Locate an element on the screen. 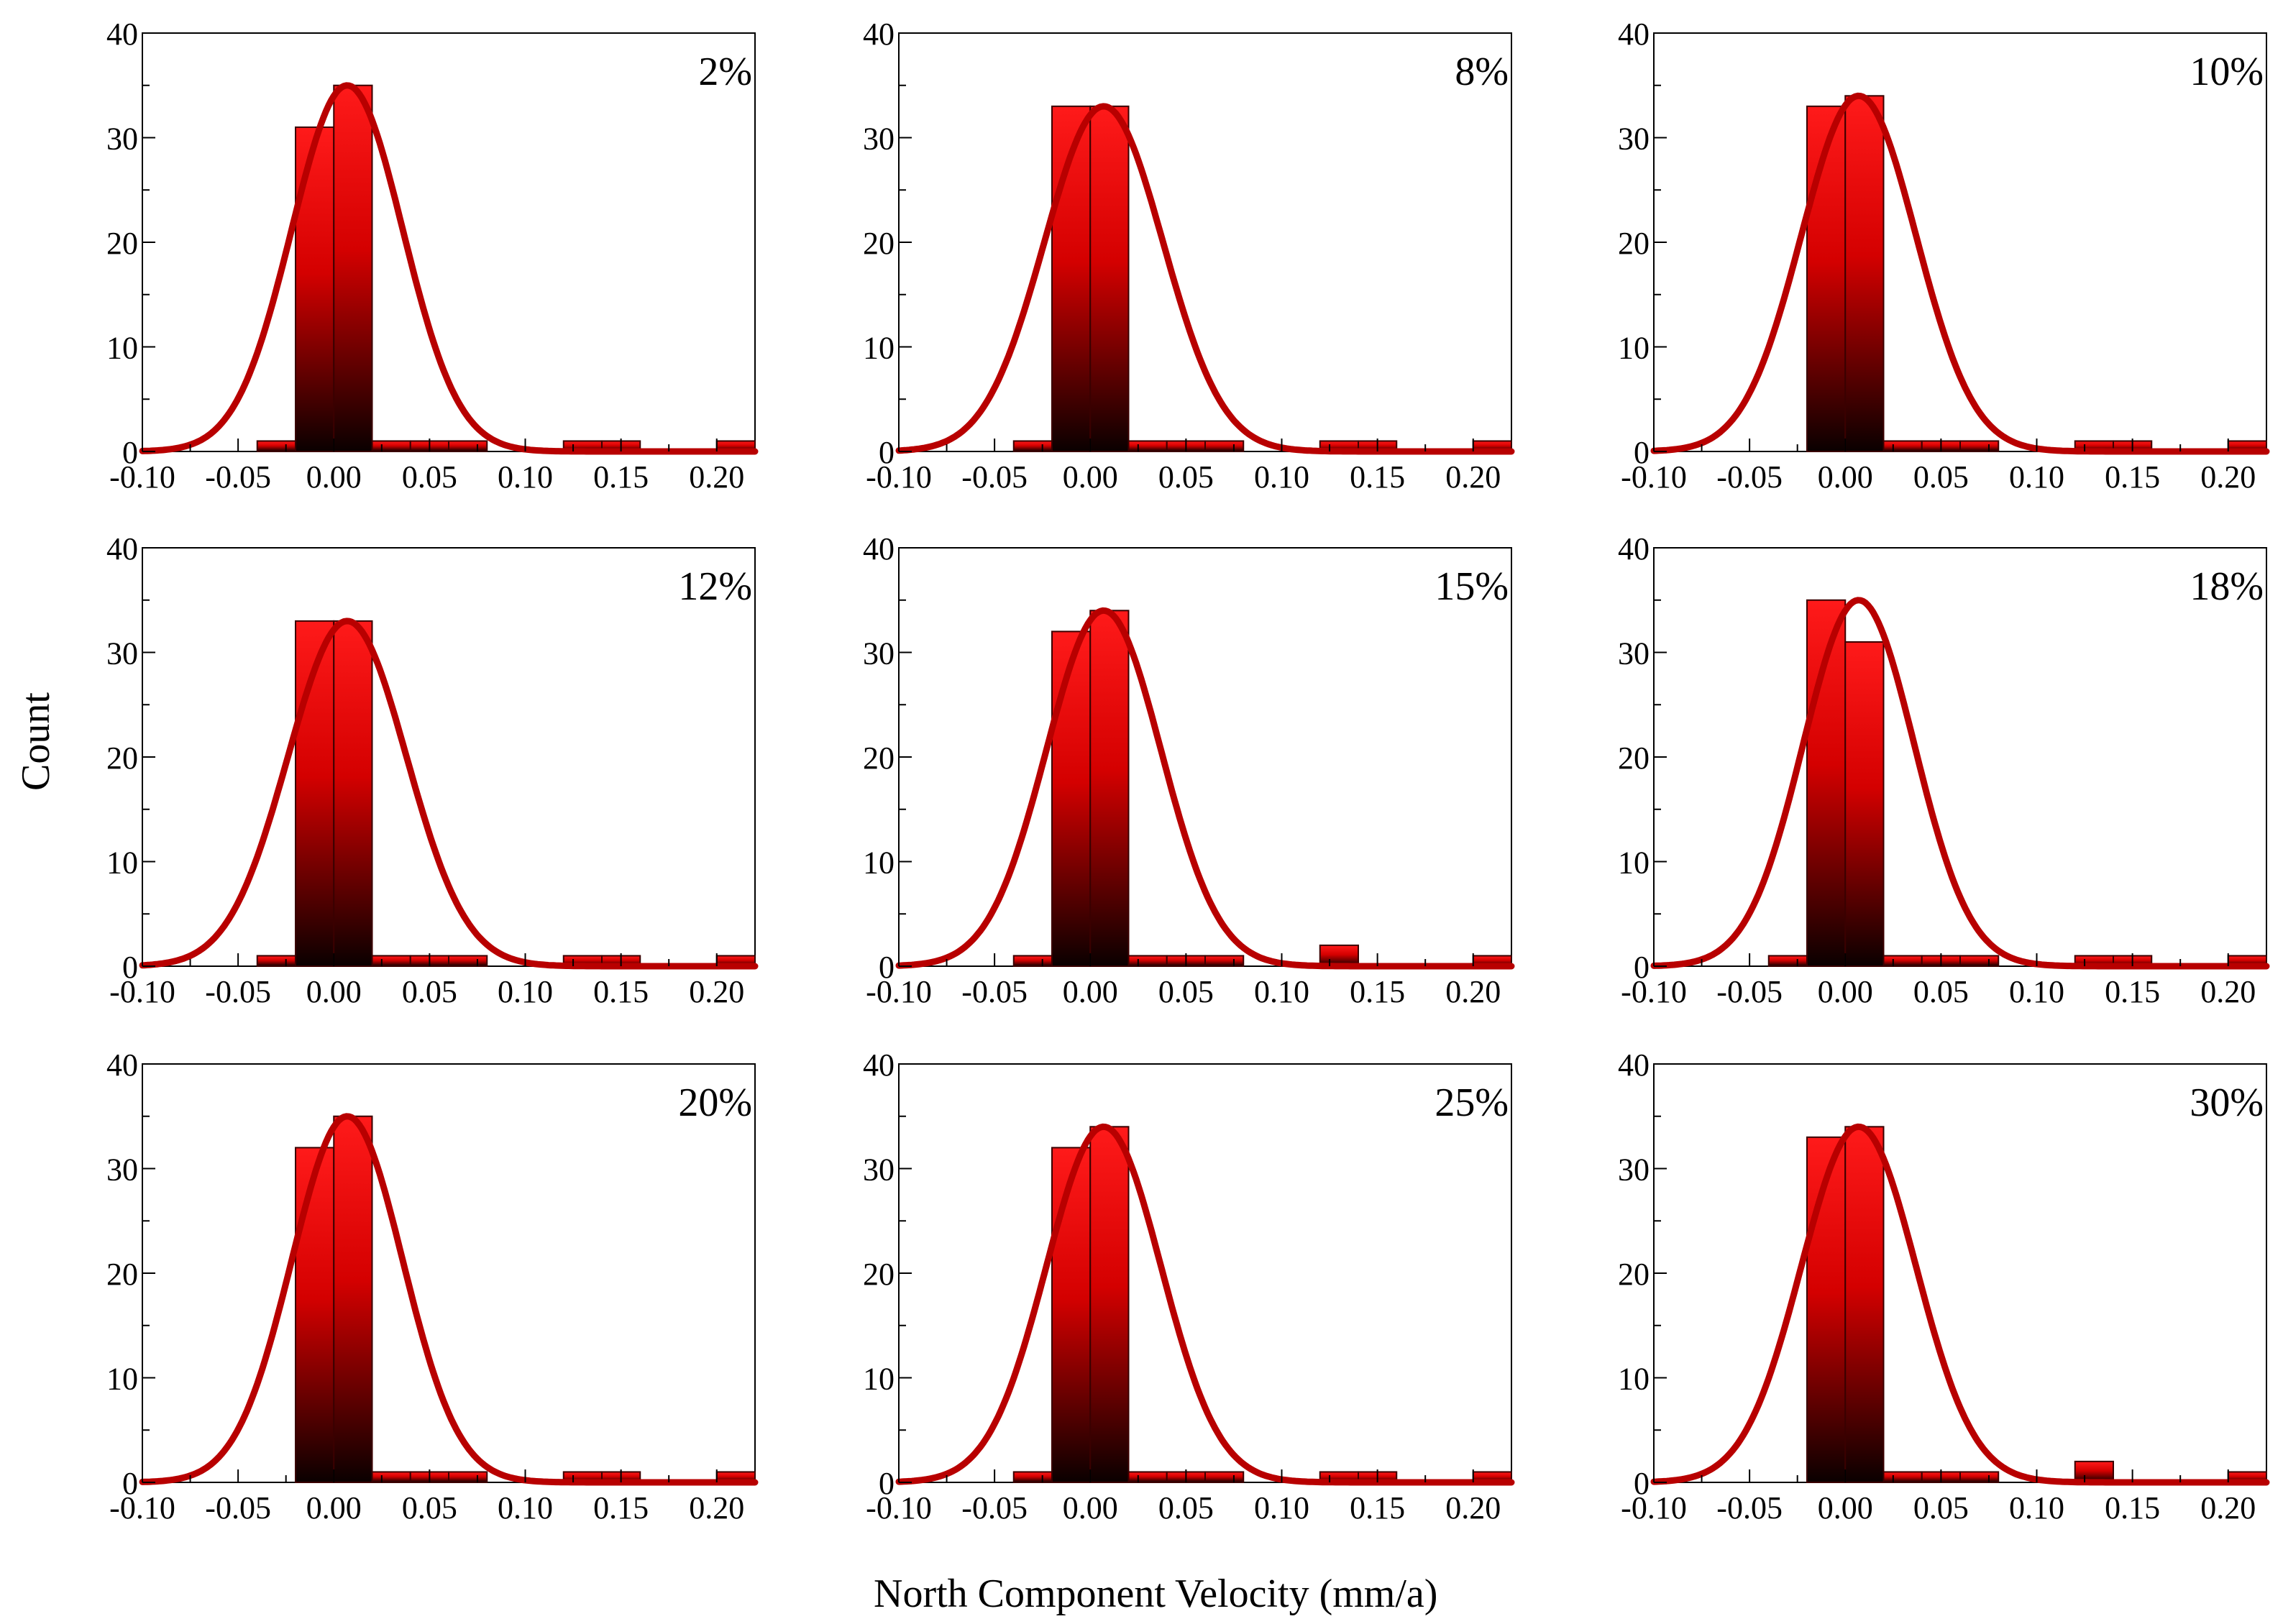  panel-label: 30% is located at coordinates (2227, 1103).